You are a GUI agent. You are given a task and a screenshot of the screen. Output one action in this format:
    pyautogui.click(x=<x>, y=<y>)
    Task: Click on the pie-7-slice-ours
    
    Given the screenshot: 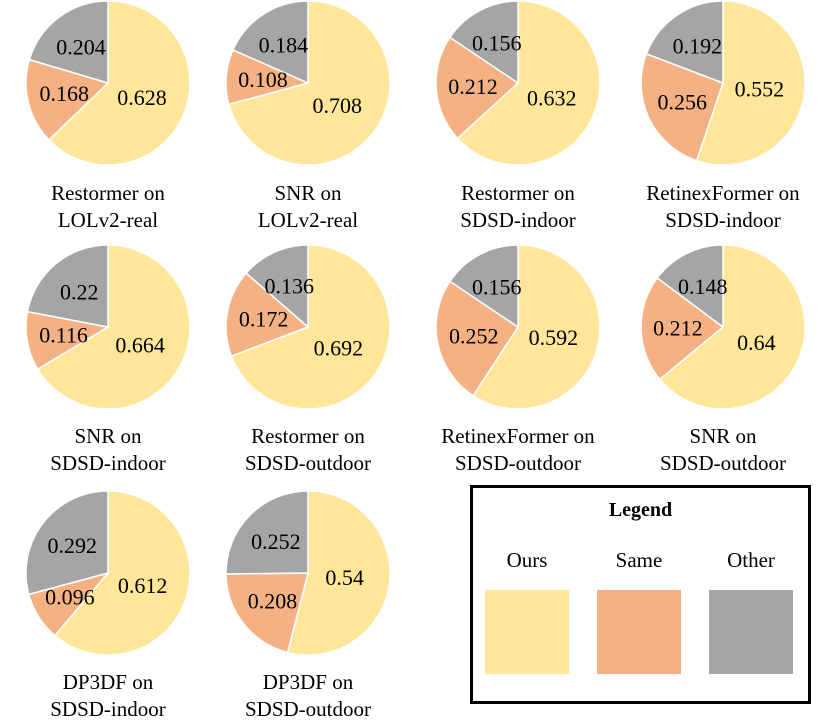 What is the action you would take?
    pyautogui.click(x=536, y=327)
    